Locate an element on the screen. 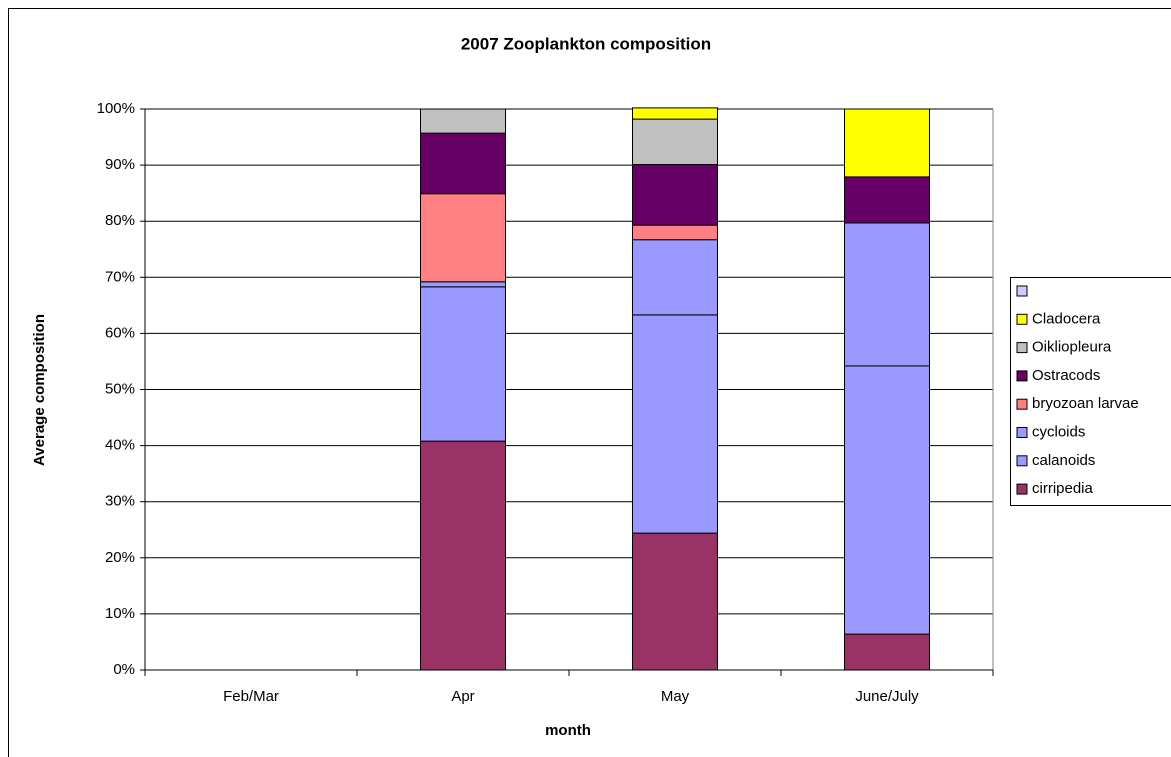 The height and width of the screenshot is (757, 1171). legend-label: calanoids is located at coordinates (1063, 460).